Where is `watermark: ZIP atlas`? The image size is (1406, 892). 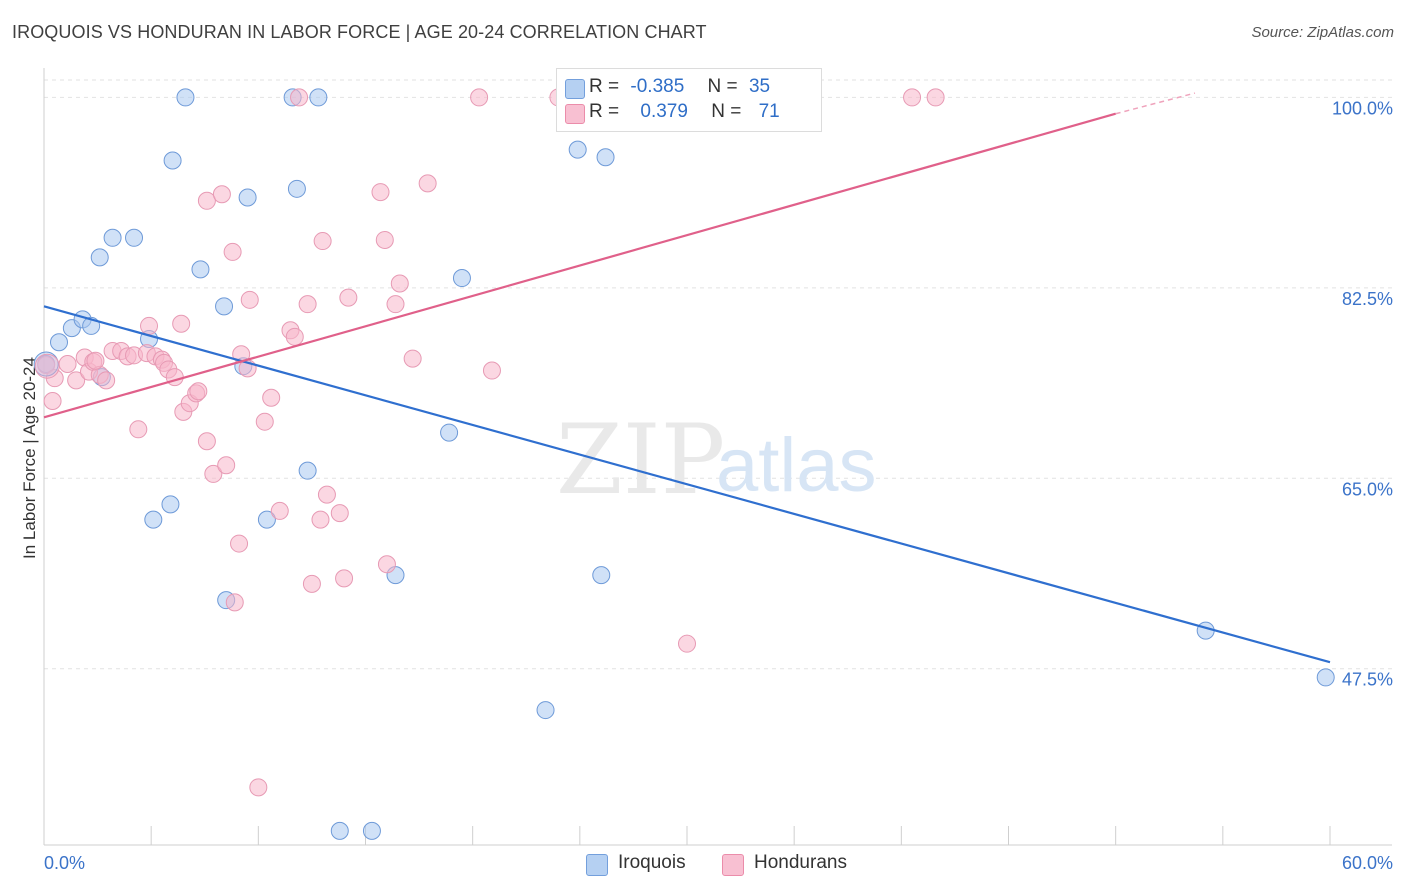
watermark: ZIP atlas is located at coordinates (716, 460).